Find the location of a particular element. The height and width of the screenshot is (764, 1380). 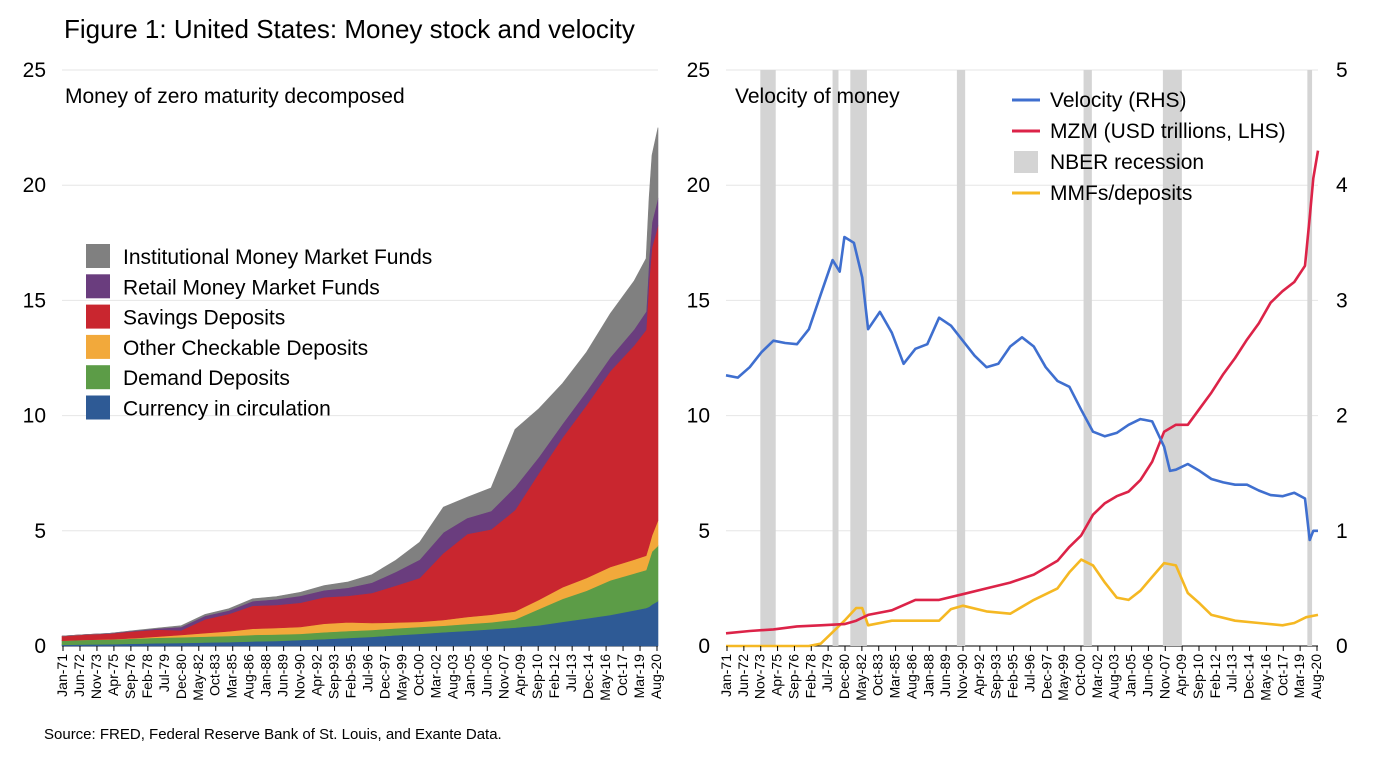

left-x-tick-label: Nov-73 is located at coordinates (96, 676).